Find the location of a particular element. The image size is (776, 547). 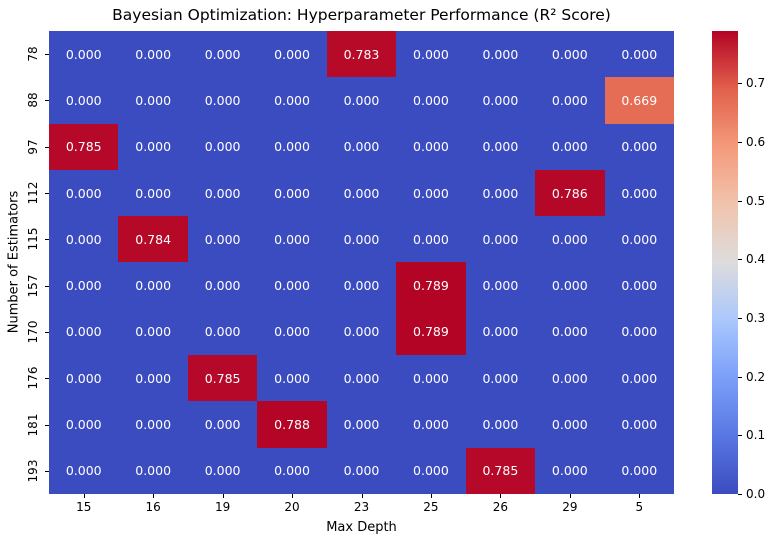

x-tick-label: 26 is located at coordinates (500, 507).